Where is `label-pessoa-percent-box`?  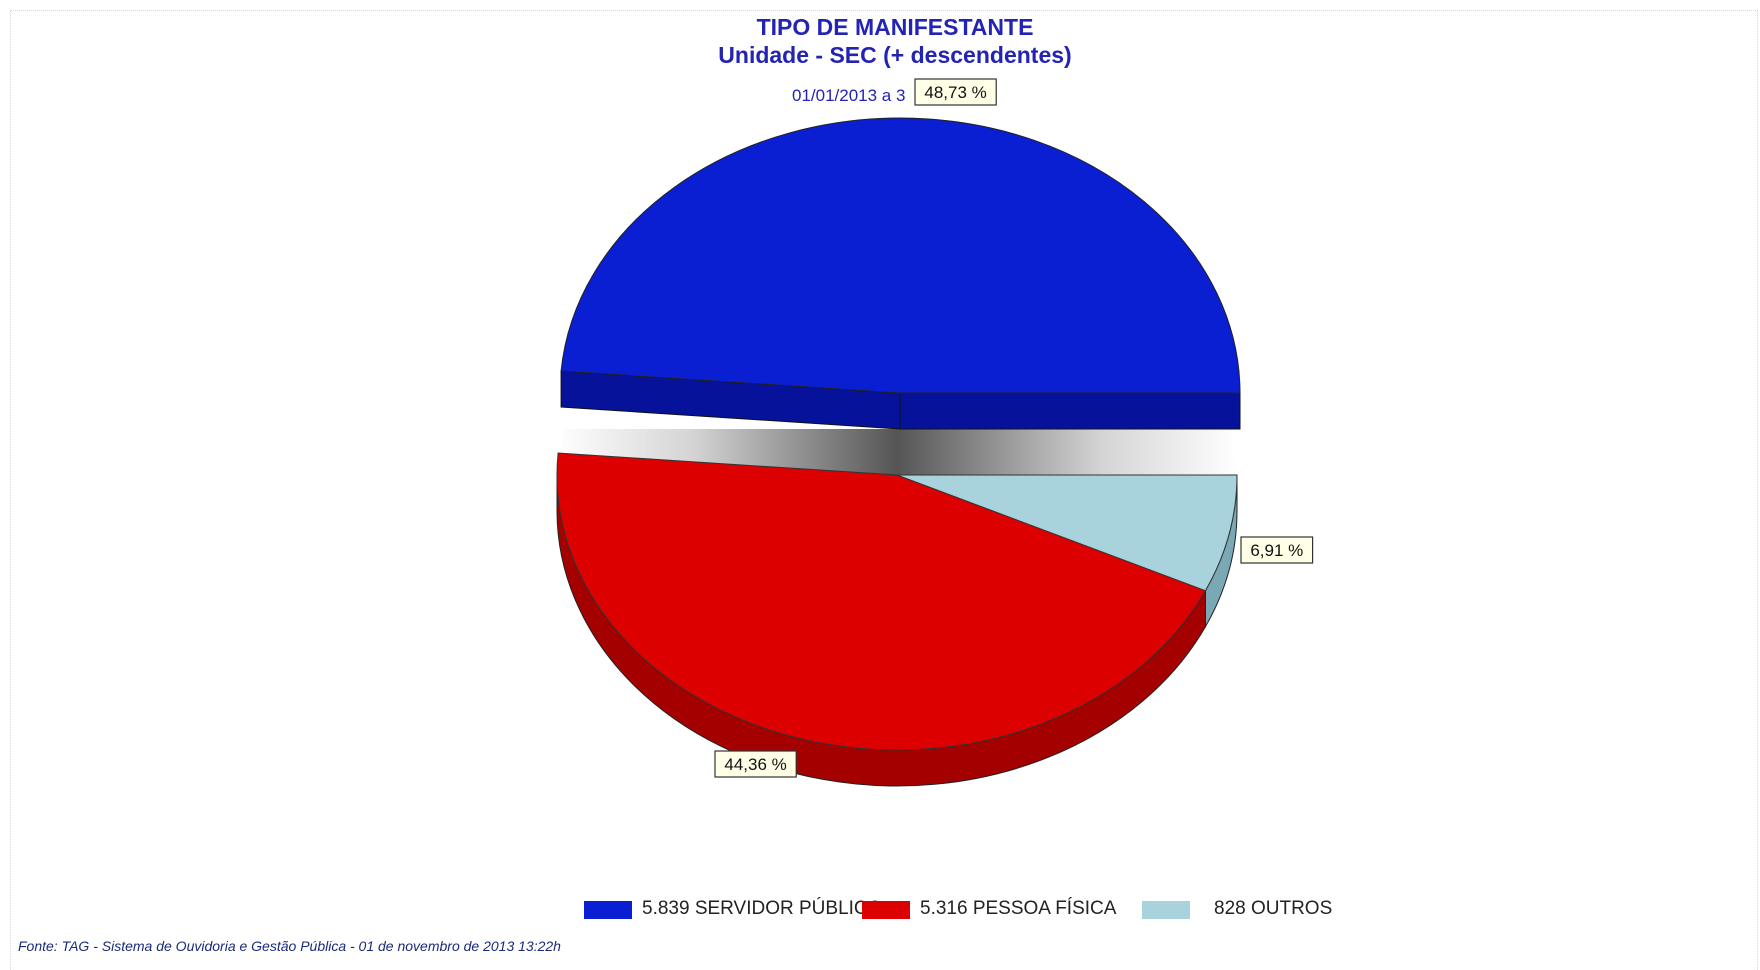 label-pessoa-percent-box is located at coordinates (755, 764).